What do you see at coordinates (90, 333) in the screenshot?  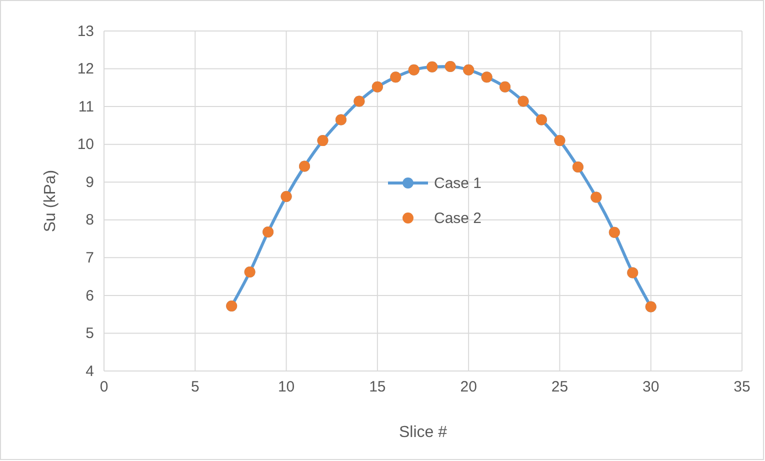 I see `y-tick-label: 5` at bounding box center [90, 333].